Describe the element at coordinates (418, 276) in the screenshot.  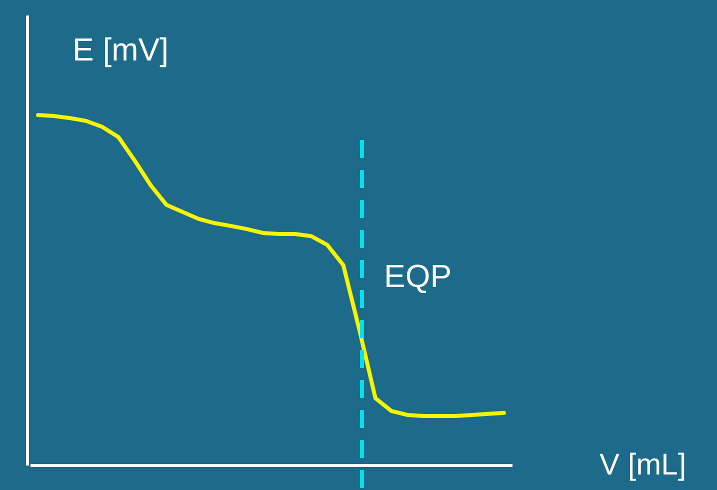
I see `annotation: EQP` at that location.